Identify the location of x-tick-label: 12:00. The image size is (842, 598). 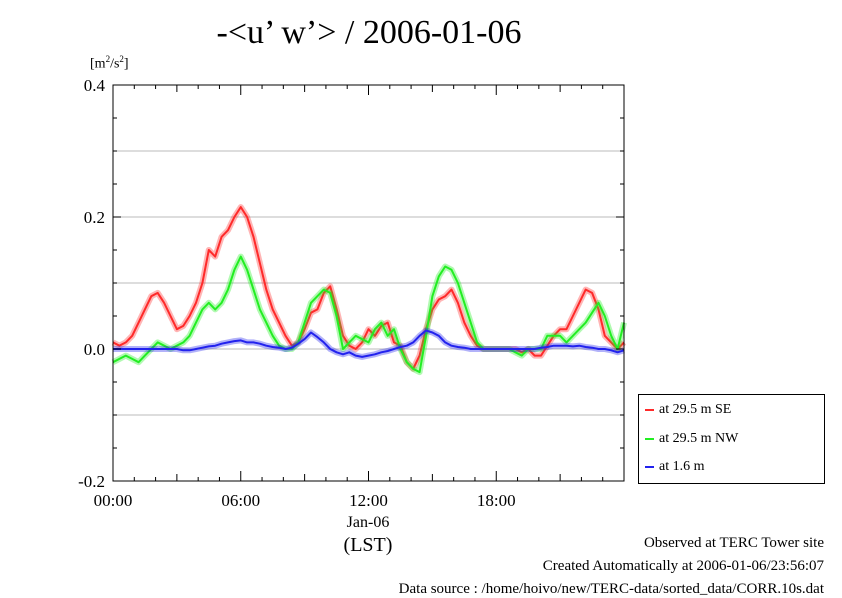
(368, 500).